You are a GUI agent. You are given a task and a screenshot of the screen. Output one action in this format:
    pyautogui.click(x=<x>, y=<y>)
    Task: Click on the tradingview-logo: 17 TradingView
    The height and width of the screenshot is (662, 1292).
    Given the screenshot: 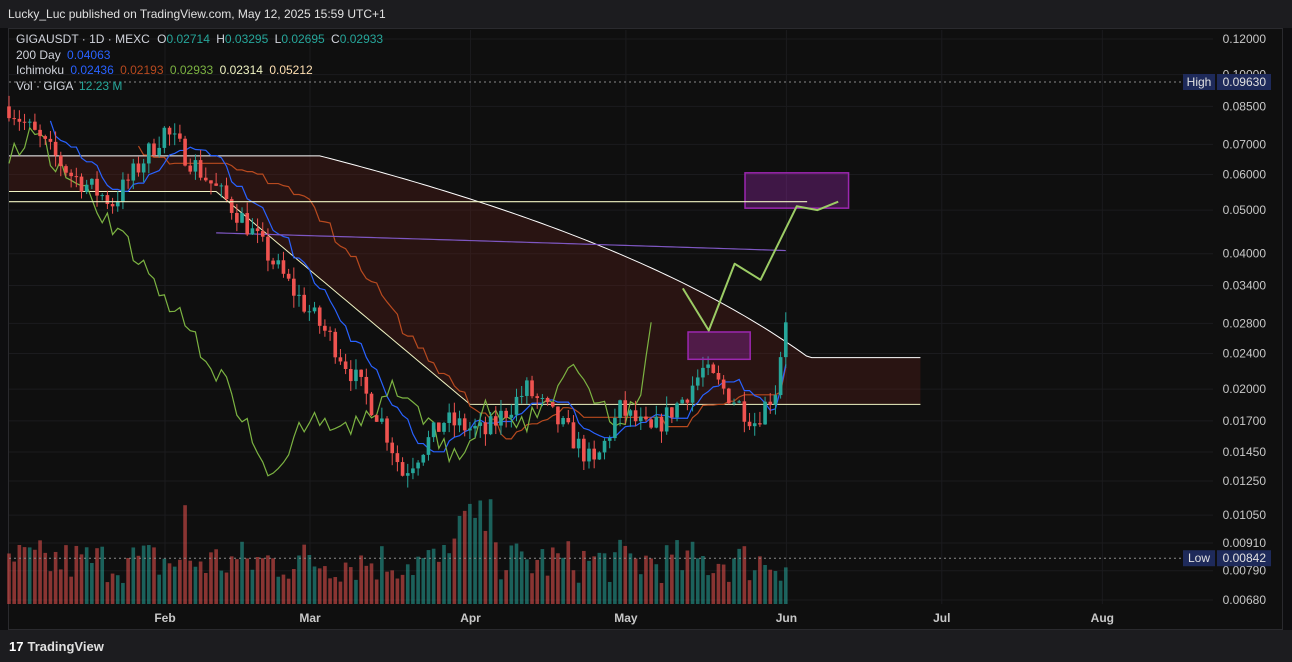 What is the action you would take?
    pyautogui.click(x=56, y=646)
    